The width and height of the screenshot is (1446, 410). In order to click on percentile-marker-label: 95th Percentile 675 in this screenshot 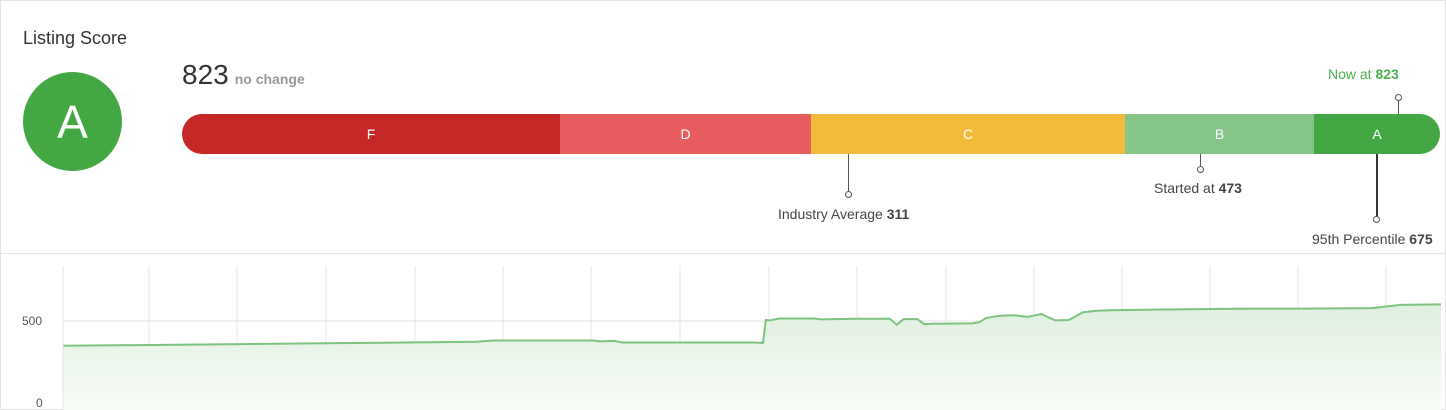, I will do `click(1372, 239)`.